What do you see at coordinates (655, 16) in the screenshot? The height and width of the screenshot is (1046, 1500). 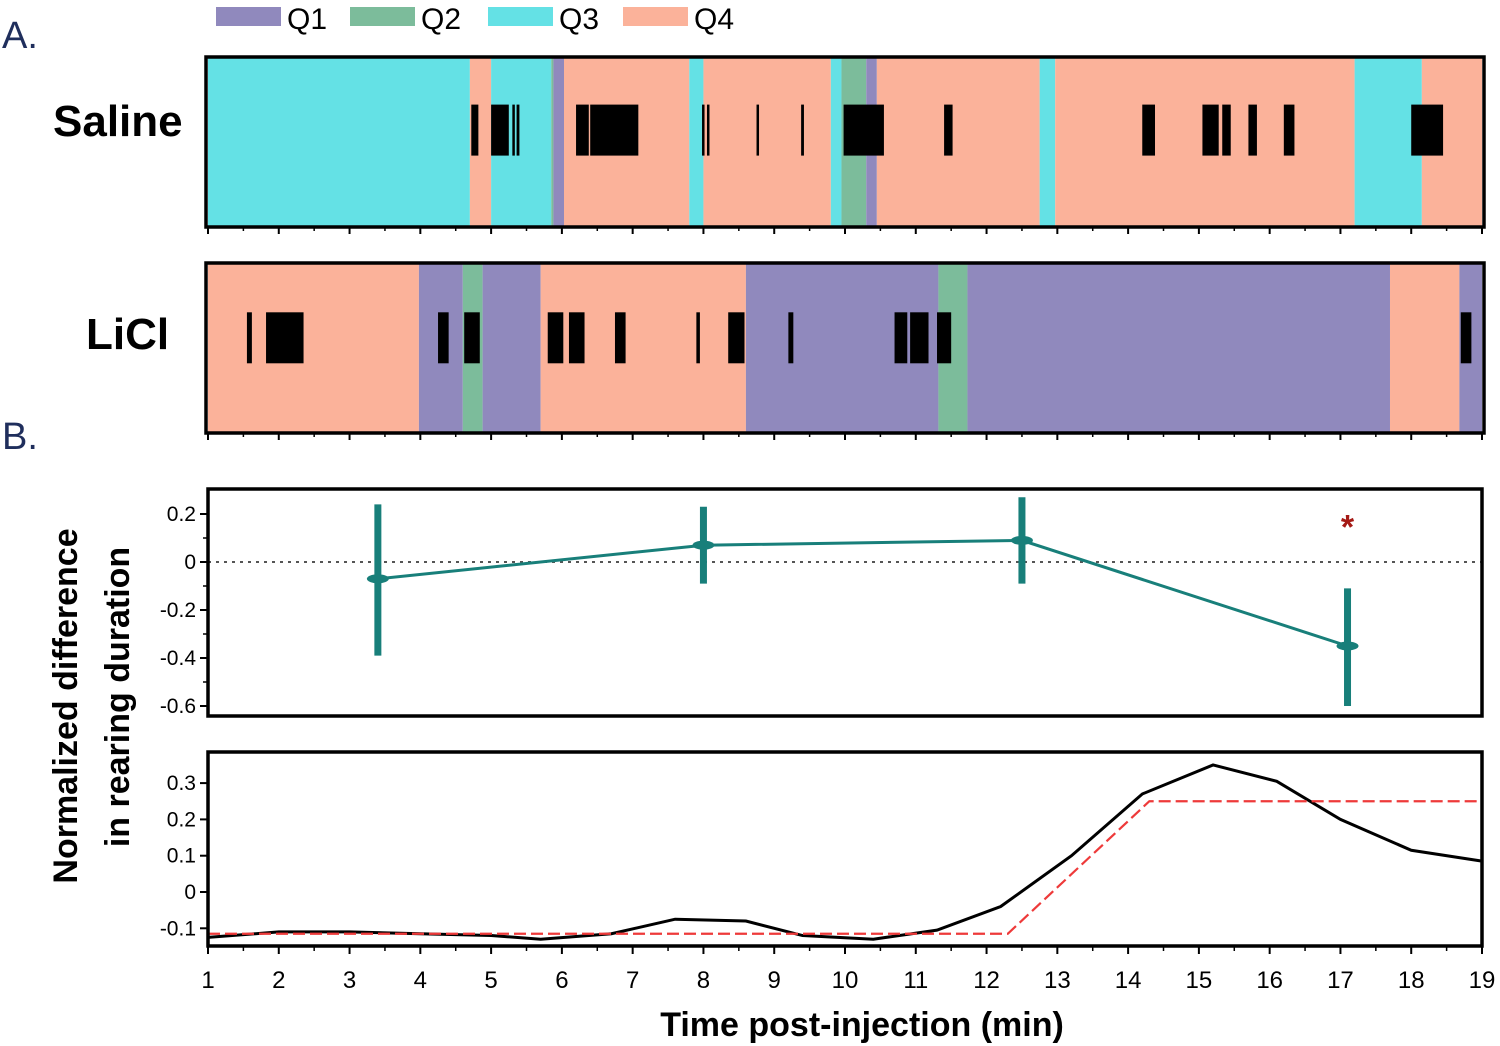 I see `legend-swatch-q4` at bounding box center [655, 16].